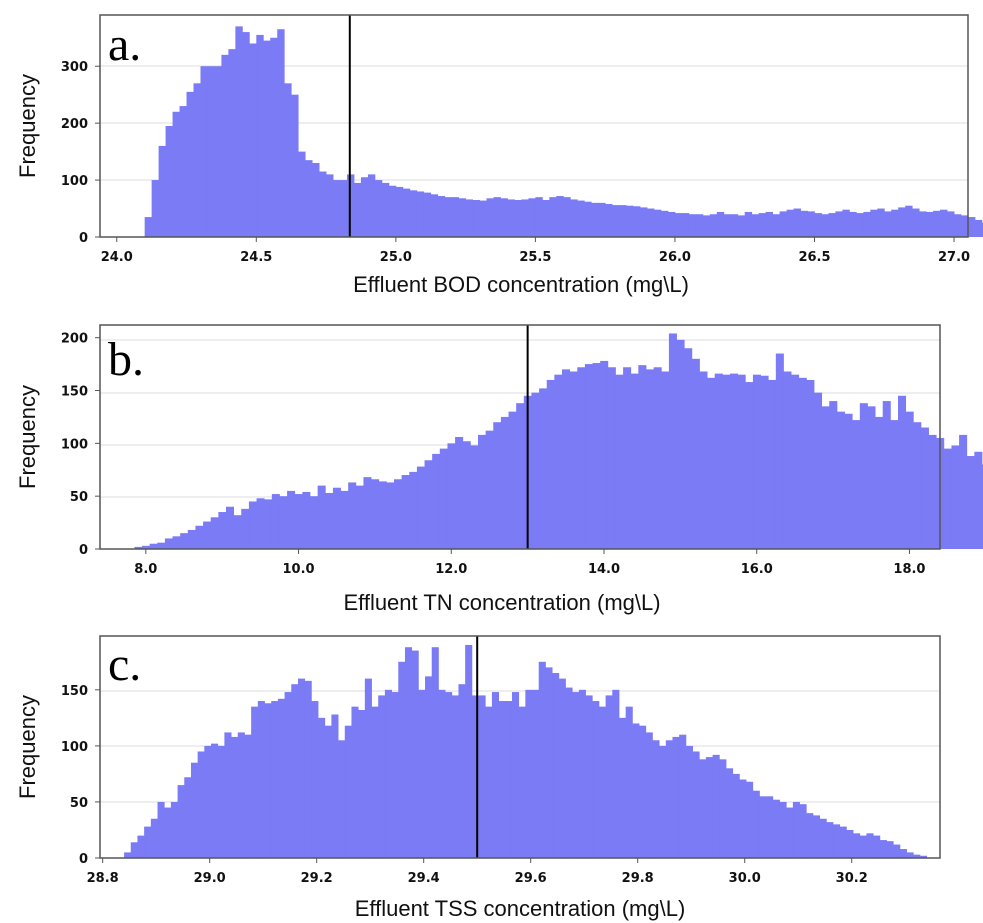 The image size is (983, 923). Describe the element at coordinates (80, 445) in the screenshot. I see `y-axis-ticks: 0 50 100 150 200` at that location.